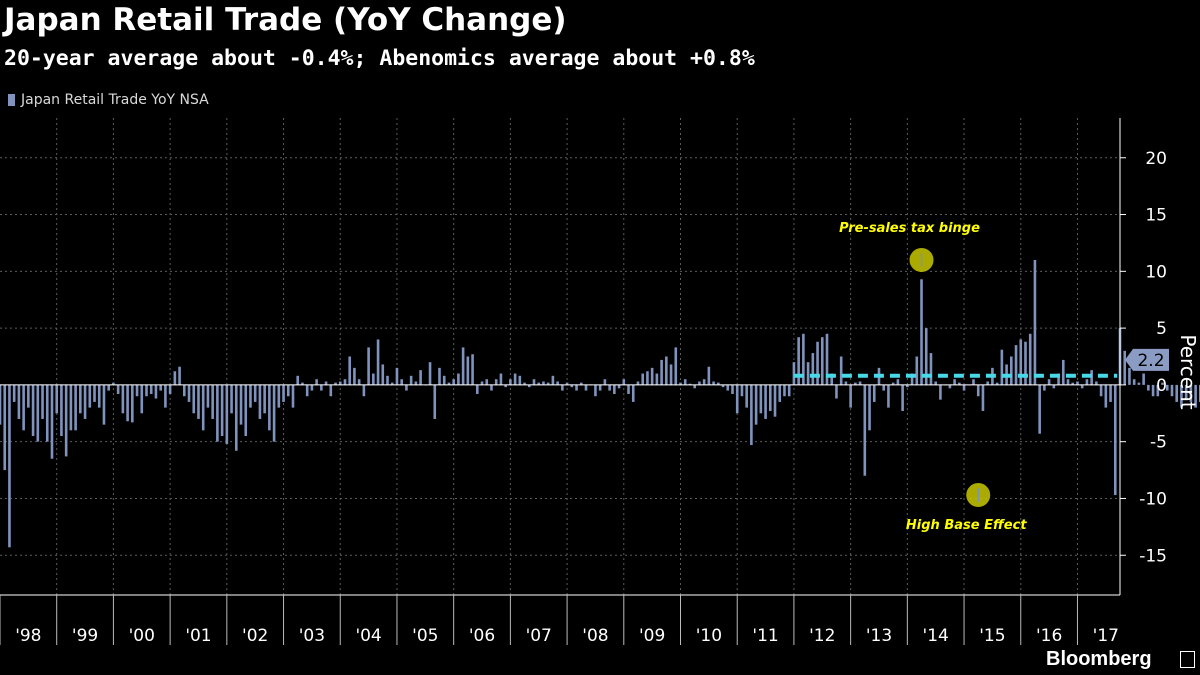 The width and height of the screenshot is (1200, 675). Describe the element at coordinates (1153, 499) in the screenshot. I see `y-tick-label: -10` at that location.